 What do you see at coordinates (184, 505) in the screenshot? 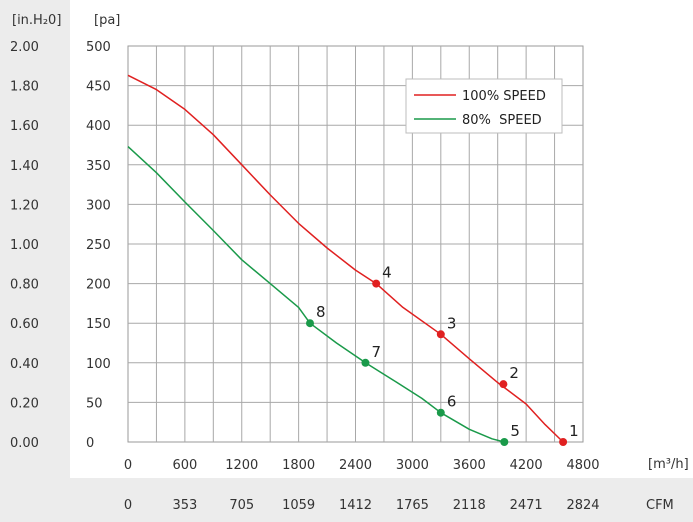
I see `x-tick-label-cfm: 353` at bounding box center [184, 505].